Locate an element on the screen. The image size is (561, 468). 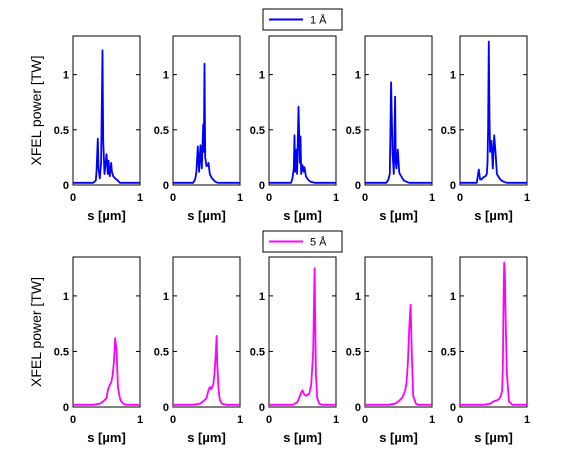
panel-r2-c5: 0 0.5 1 0 1 s [µm] is located at coordinates (485, 350).